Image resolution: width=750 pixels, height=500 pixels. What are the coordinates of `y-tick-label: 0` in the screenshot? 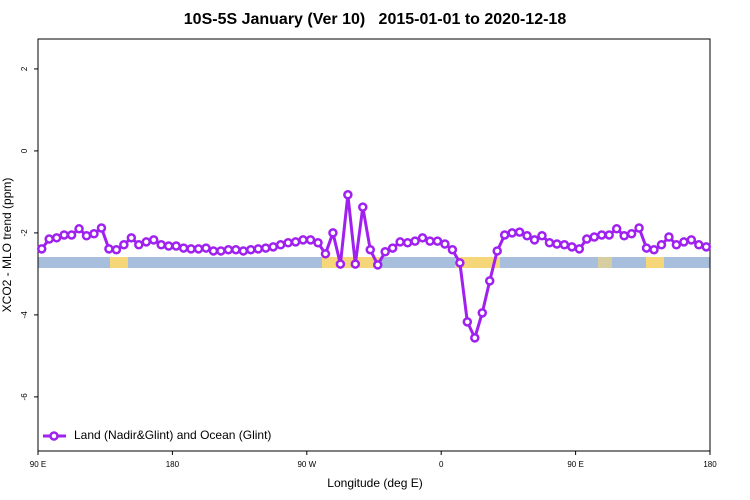 It's located at (24, 150).